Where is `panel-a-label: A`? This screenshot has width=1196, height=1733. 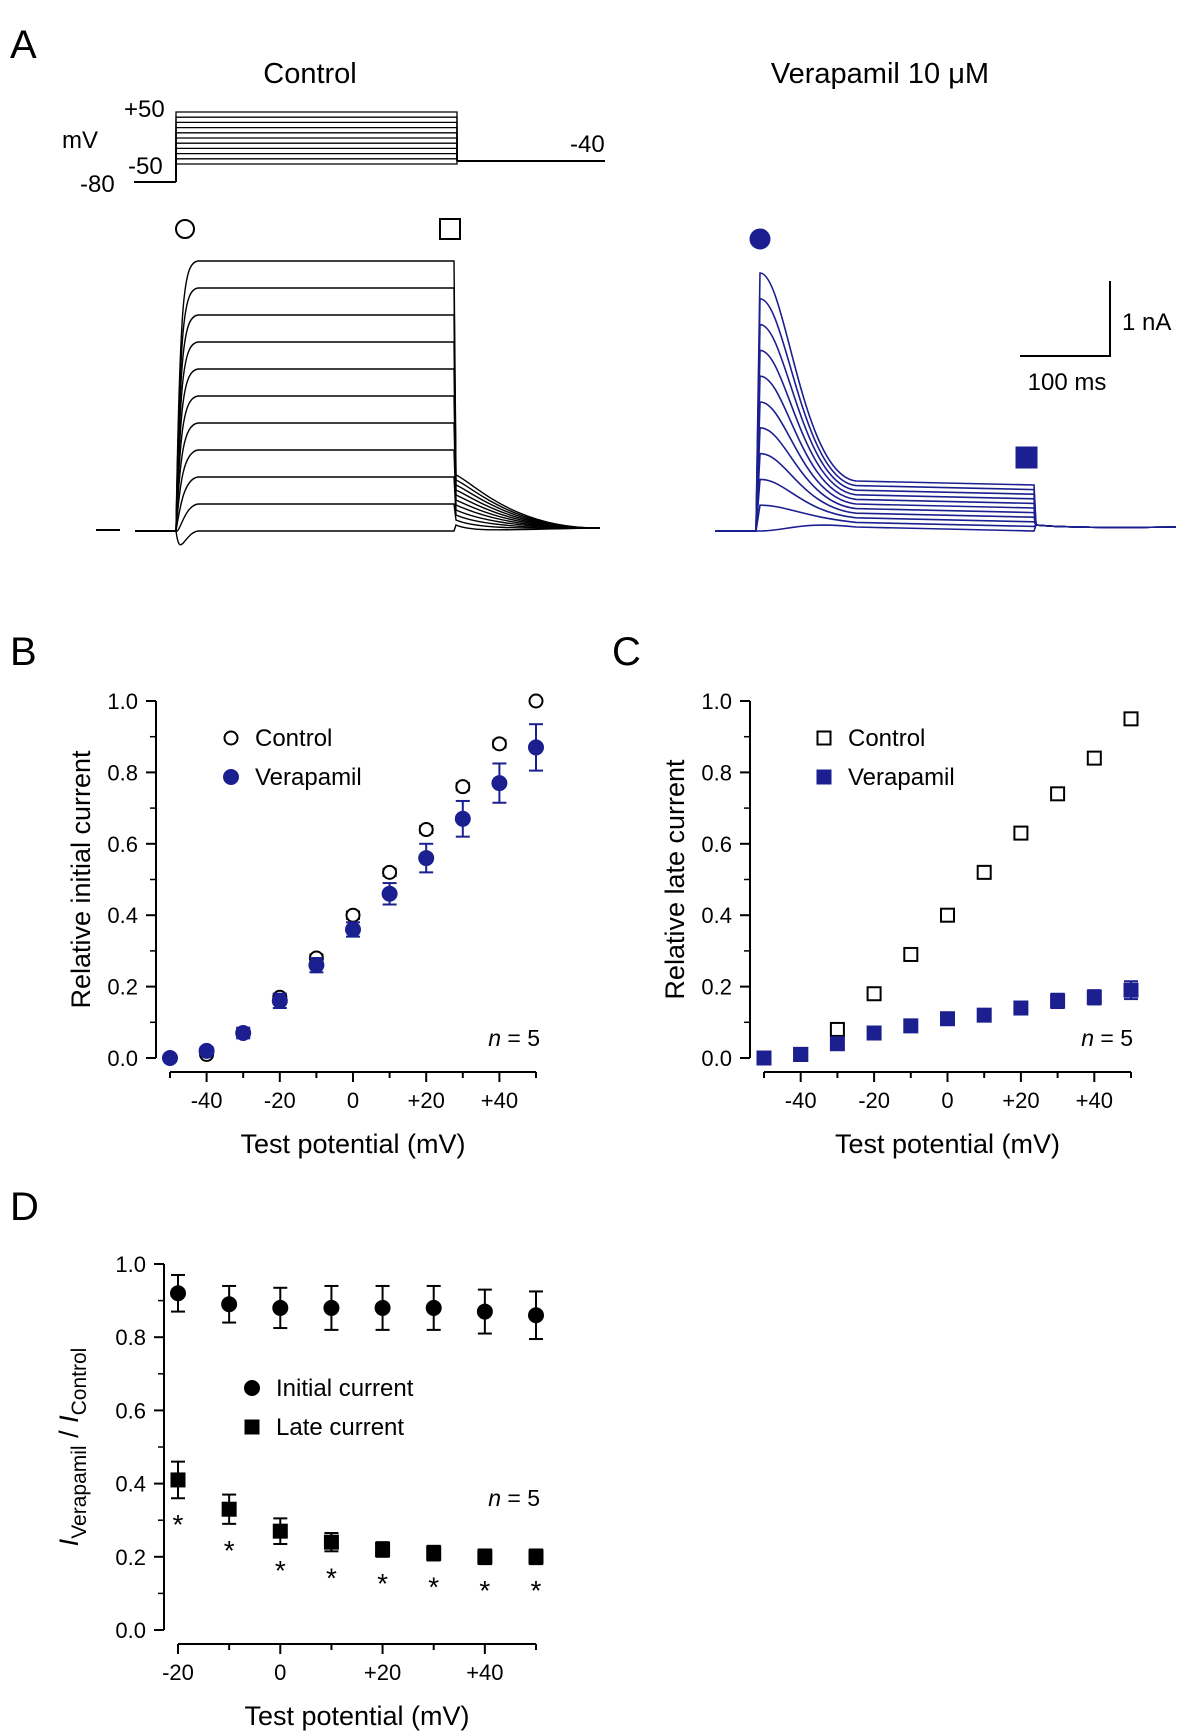 panel-a-label: A is located at coordinates (23, 45).